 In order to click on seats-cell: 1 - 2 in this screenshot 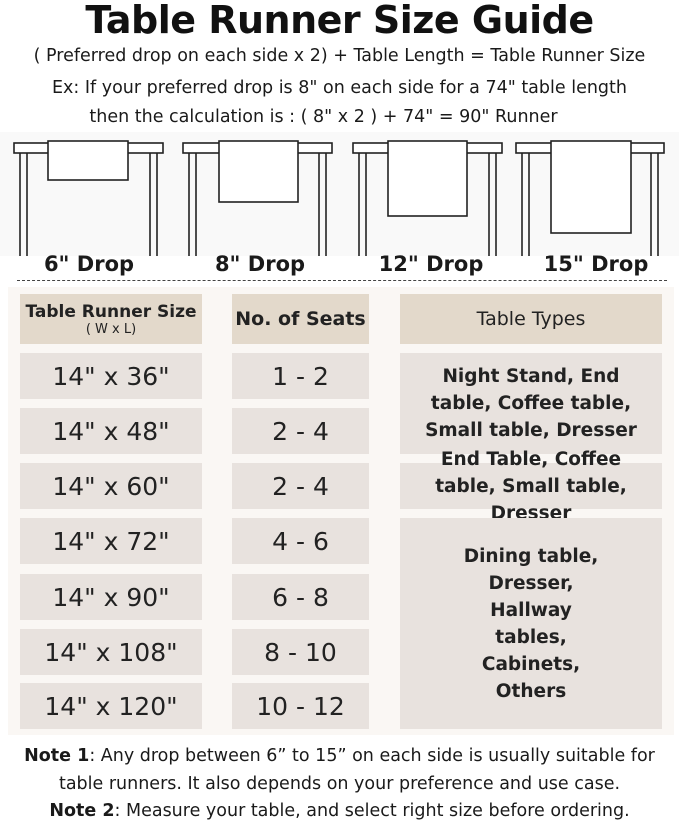, I will do `click(300, 376)`.